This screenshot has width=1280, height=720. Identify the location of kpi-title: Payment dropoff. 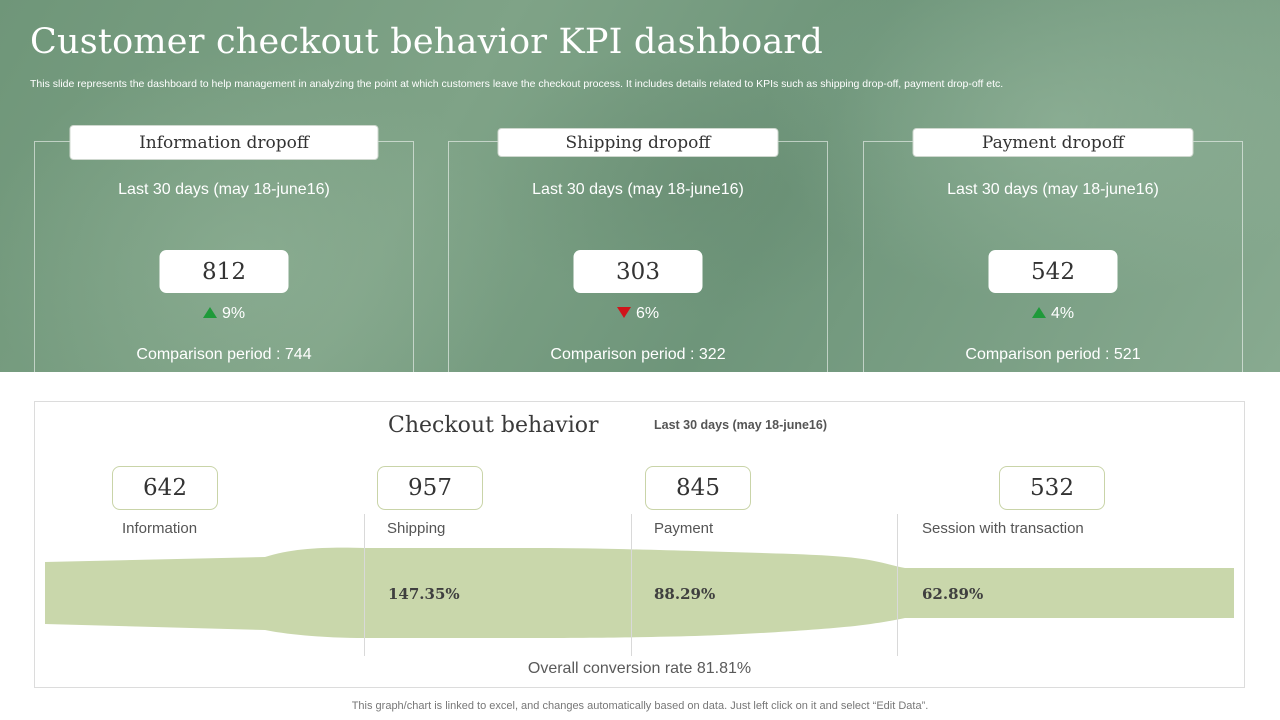
(1053, 142).